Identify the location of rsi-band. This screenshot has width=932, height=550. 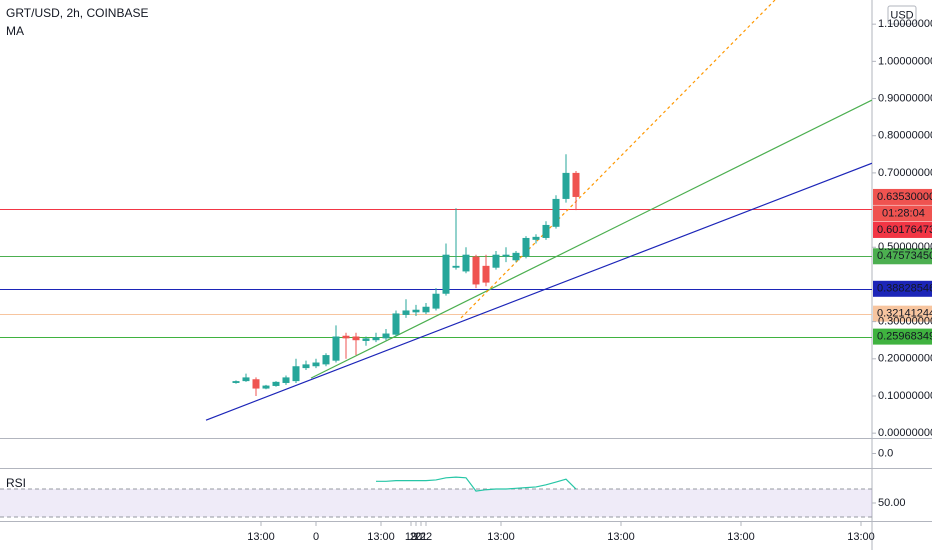
(436, 503).